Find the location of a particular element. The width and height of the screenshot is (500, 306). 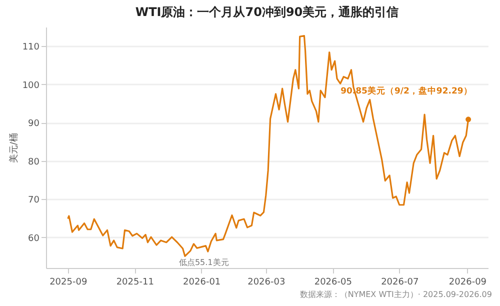

chart-title: WTI原油：一个月从70冲到90美元，通胀的引信 is located at coordinates (267, 12).